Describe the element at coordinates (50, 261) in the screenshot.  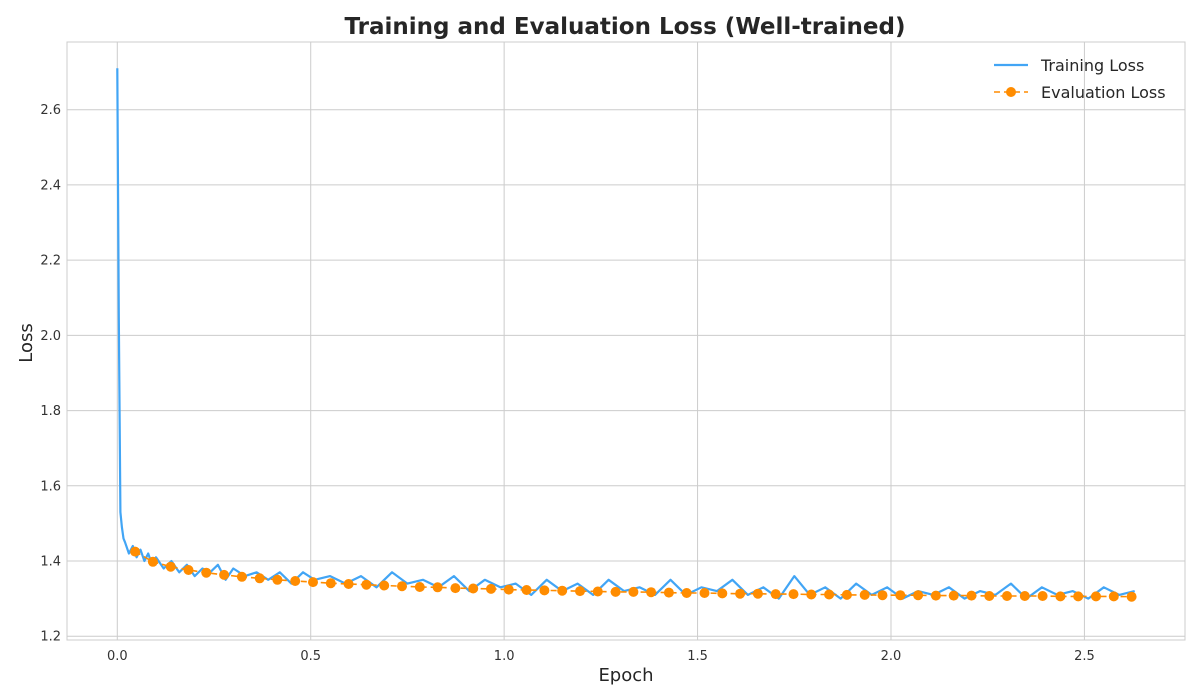
I see `y-tick-label: 2.2` at that location.